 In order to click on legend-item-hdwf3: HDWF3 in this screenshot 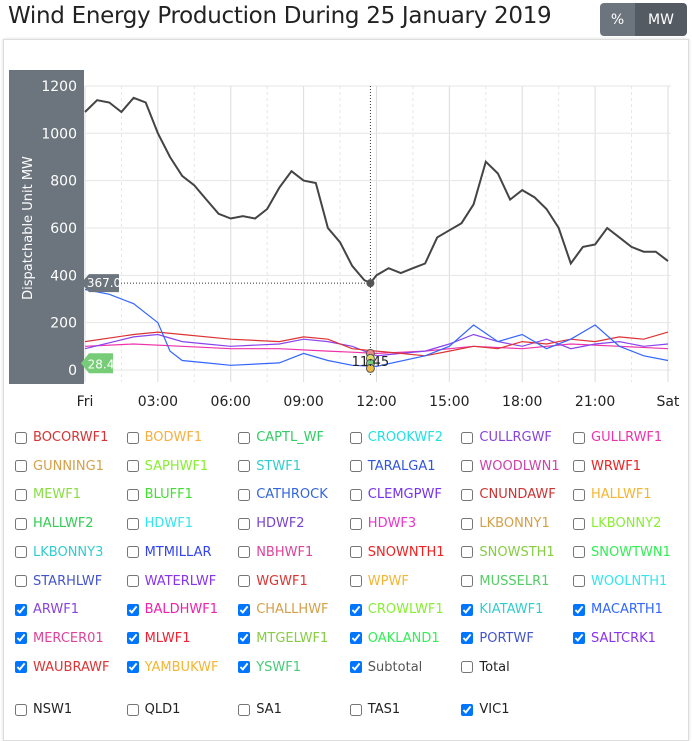, I will do `click(382, 523)`.